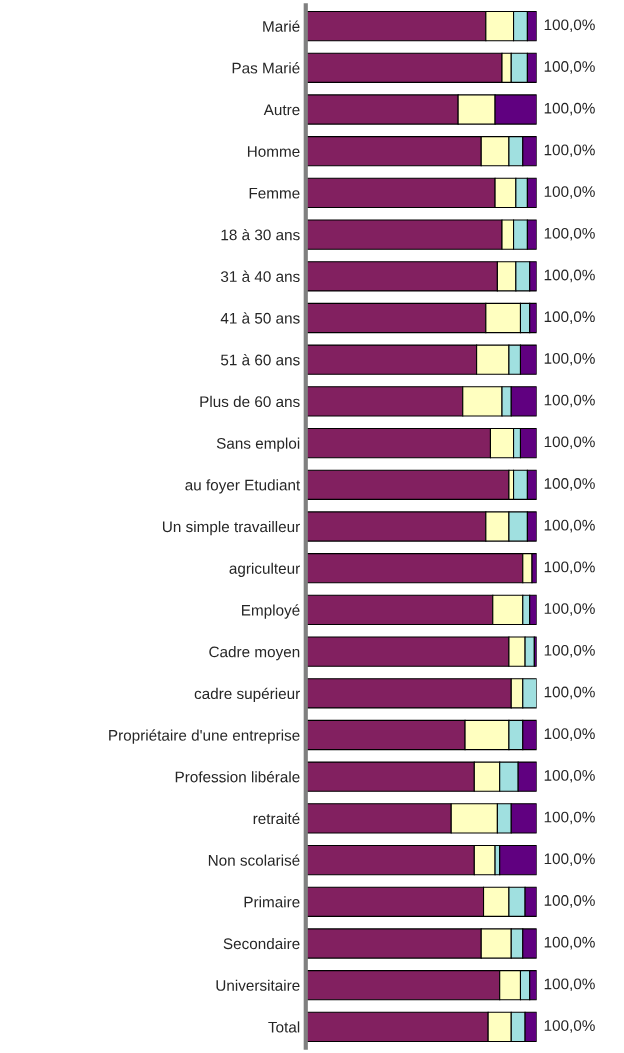  I want to click on y-tick-label: Universitaire, so click(258, 985).